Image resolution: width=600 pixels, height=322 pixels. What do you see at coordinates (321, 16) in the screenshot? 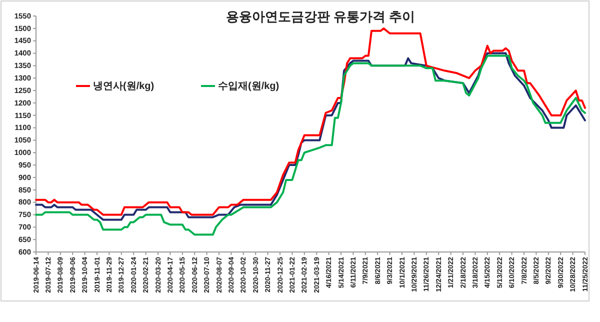
I see `chart-title: 용융아연도금강판 유통가격 추이` at bounding box center [321, 16].